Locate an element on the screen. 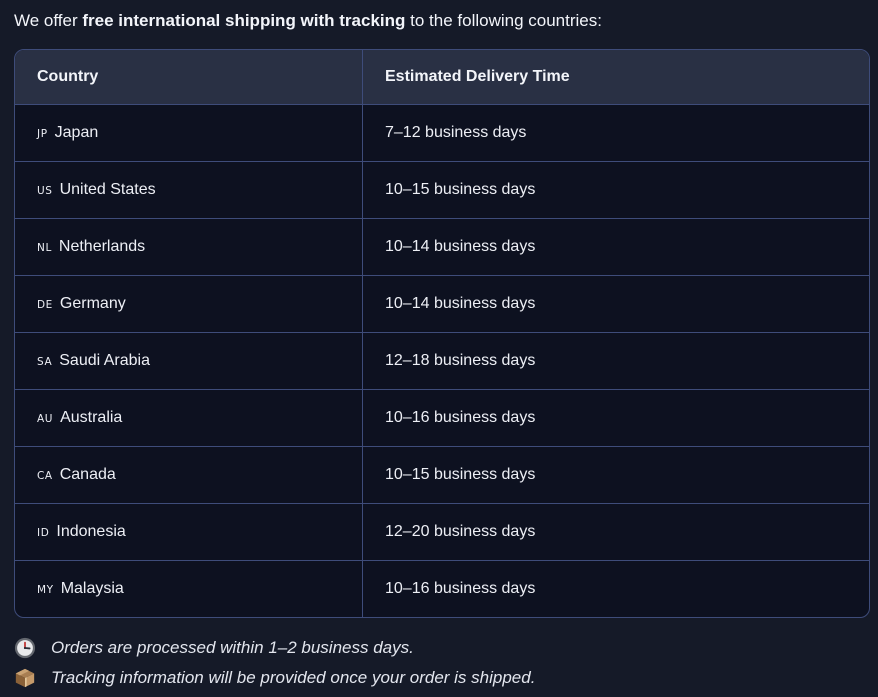 This screenshot has width=878, height=697. header-cell-delivery: Estimated Delivery Time is located at coordinates (616, 77).